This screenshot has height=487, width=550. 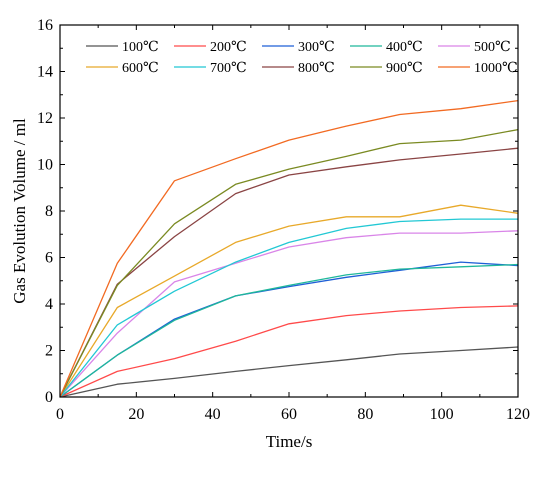 I want to click on x-tick-label: 20, so click(x=136, y=414).